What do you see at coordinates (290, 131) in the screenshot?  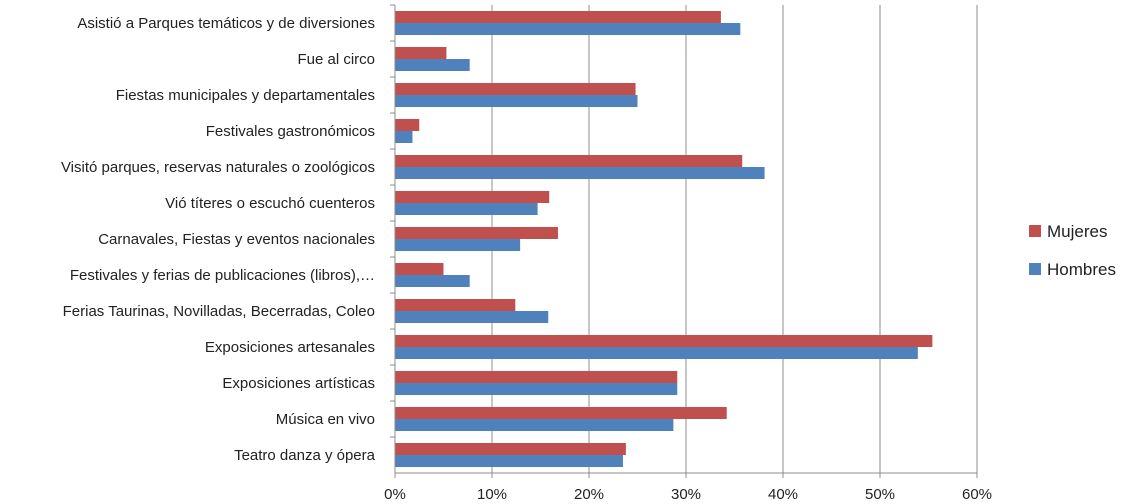 I see `category-label: Festivales gastronómicos` at bounding box center [290, 131].